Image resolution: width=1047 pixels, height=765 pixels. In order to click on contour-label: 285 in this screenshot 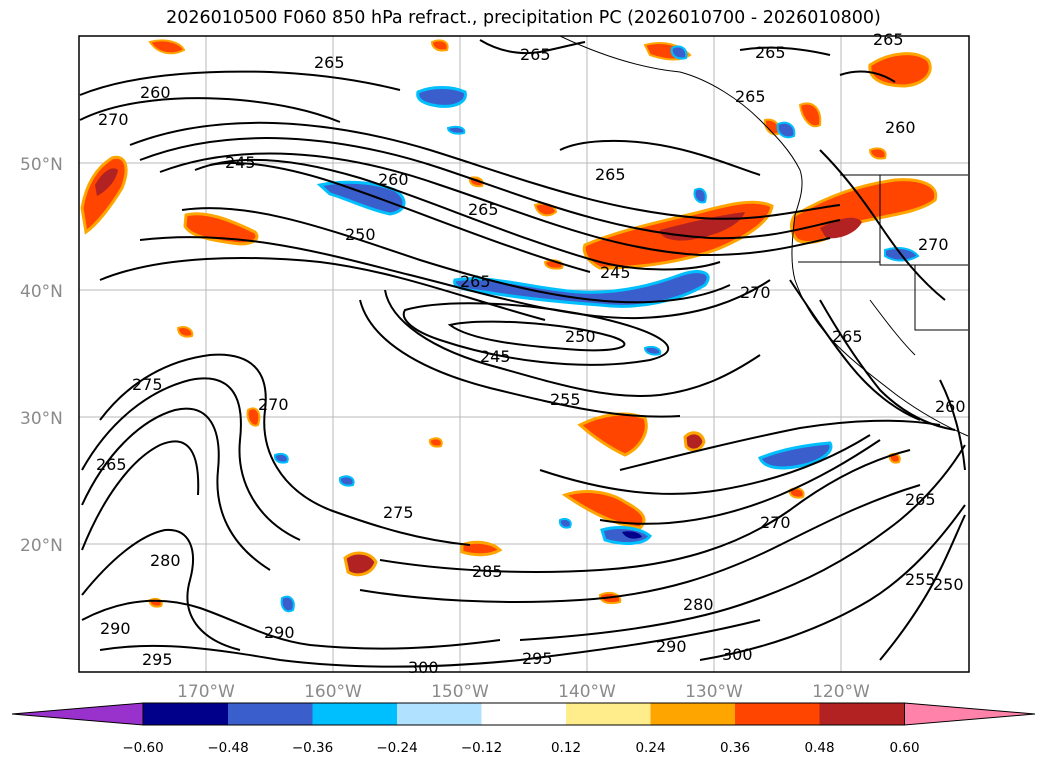, I will do `click(487, 571)`.